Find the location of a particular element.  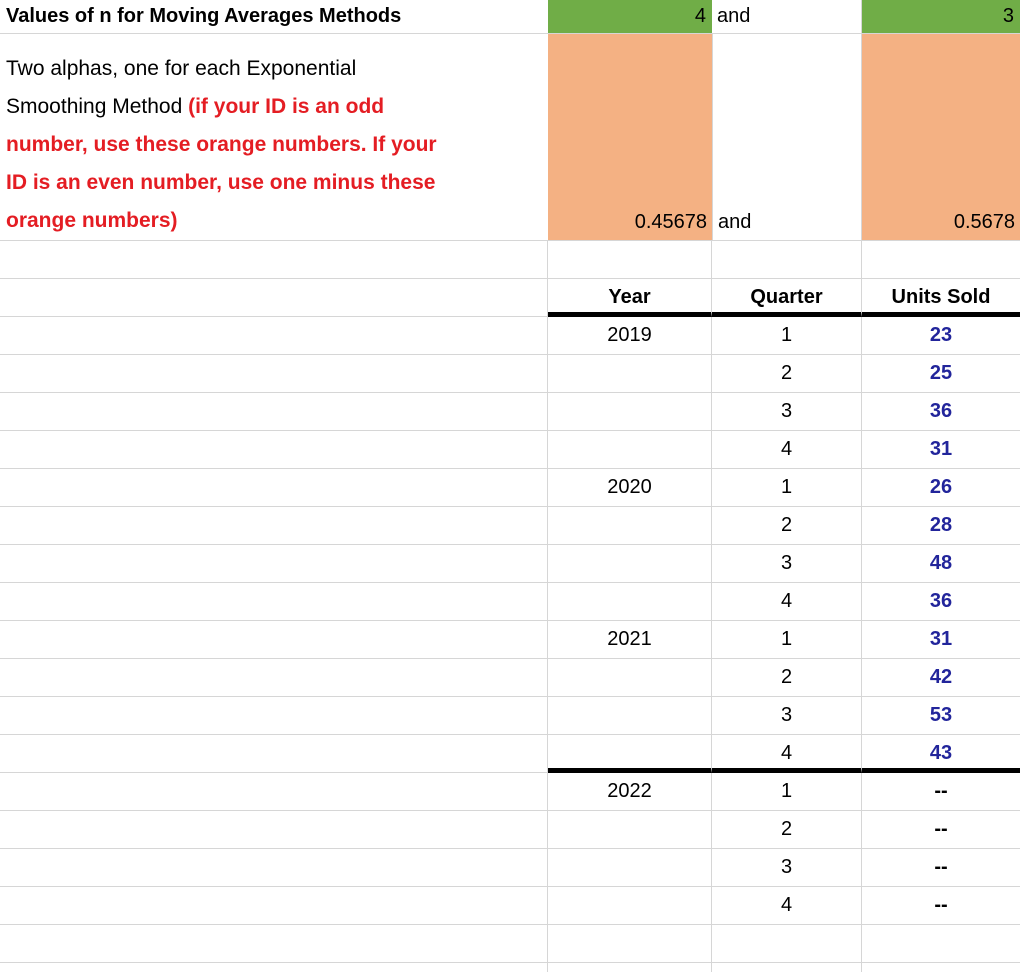

alpha-value-2: 0.5678 is located at coordinates (984, 222).